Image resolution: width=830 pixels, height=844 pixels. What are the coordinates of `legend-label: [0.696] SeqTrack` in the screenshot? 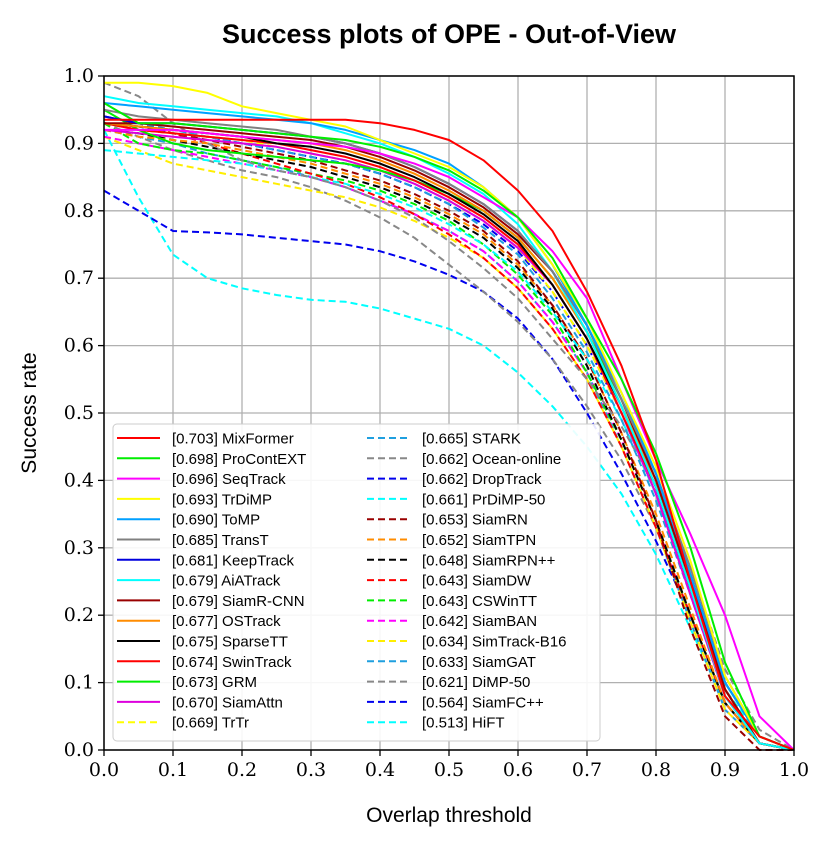 It's located at (229, 479).